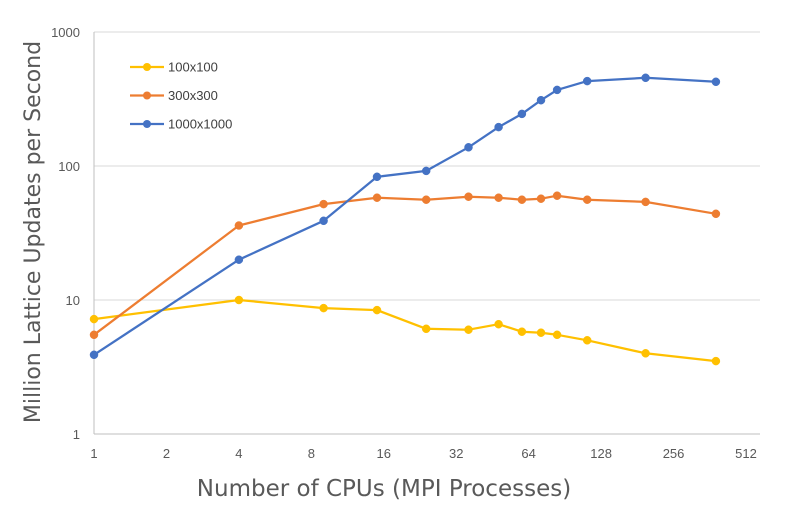  I want to click on y-tick-label: 100, so click(69, 166).